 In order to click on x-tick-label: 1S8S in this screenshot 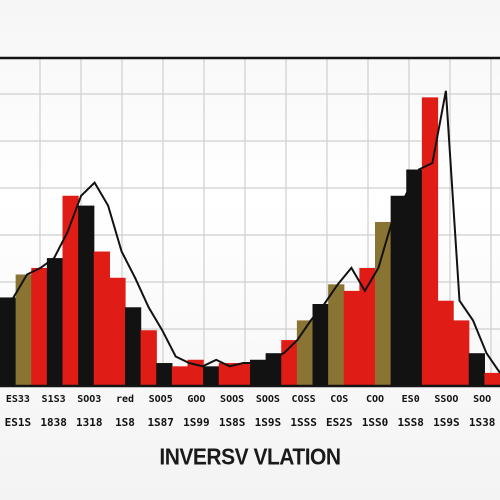, I will do `click(232, 422)`.